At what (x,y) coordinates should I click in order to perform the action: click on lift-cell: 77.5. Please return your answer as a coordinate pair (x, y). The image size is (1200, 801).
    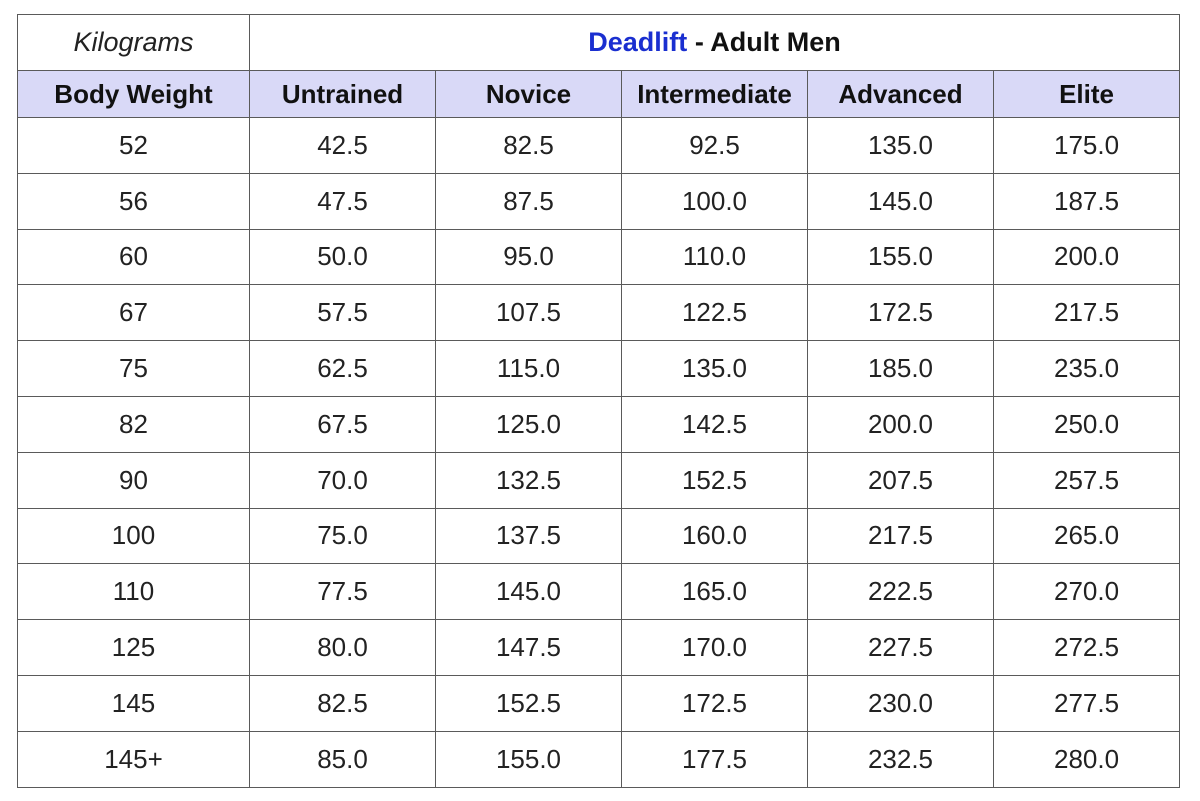
    Looking at the image, I should click on (342, 592).